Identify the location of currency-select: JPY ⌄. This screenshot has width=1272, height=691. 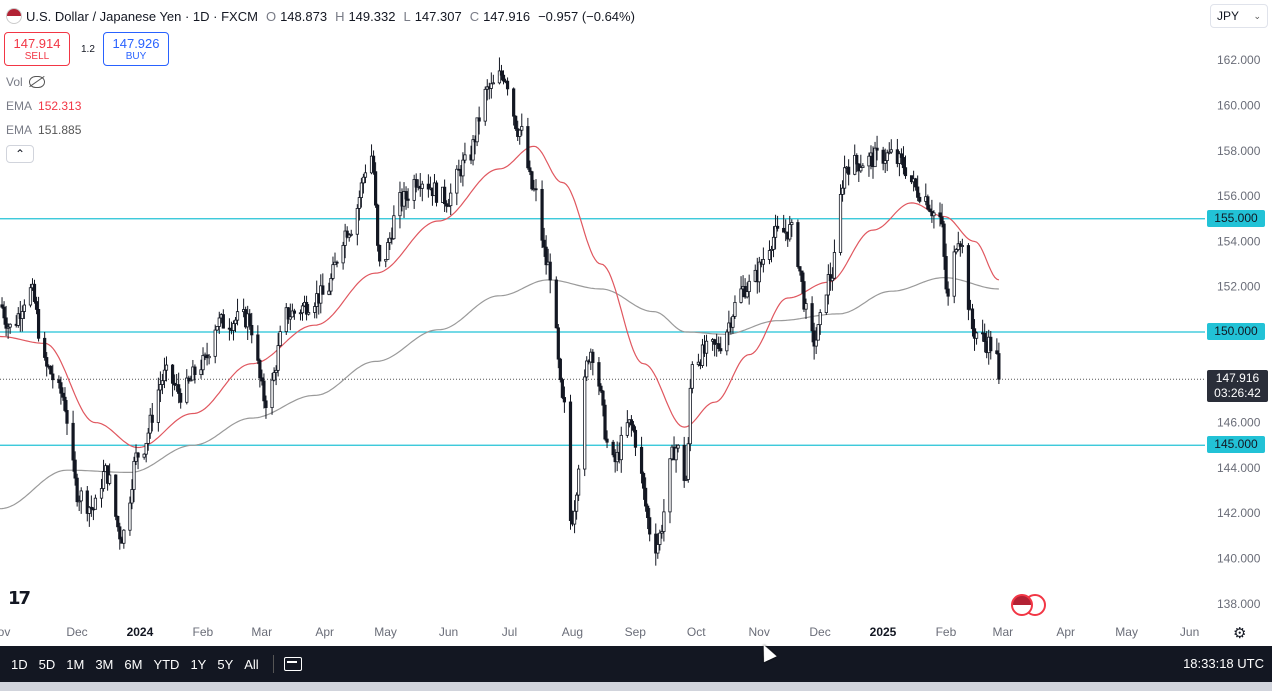
(1239, 16).